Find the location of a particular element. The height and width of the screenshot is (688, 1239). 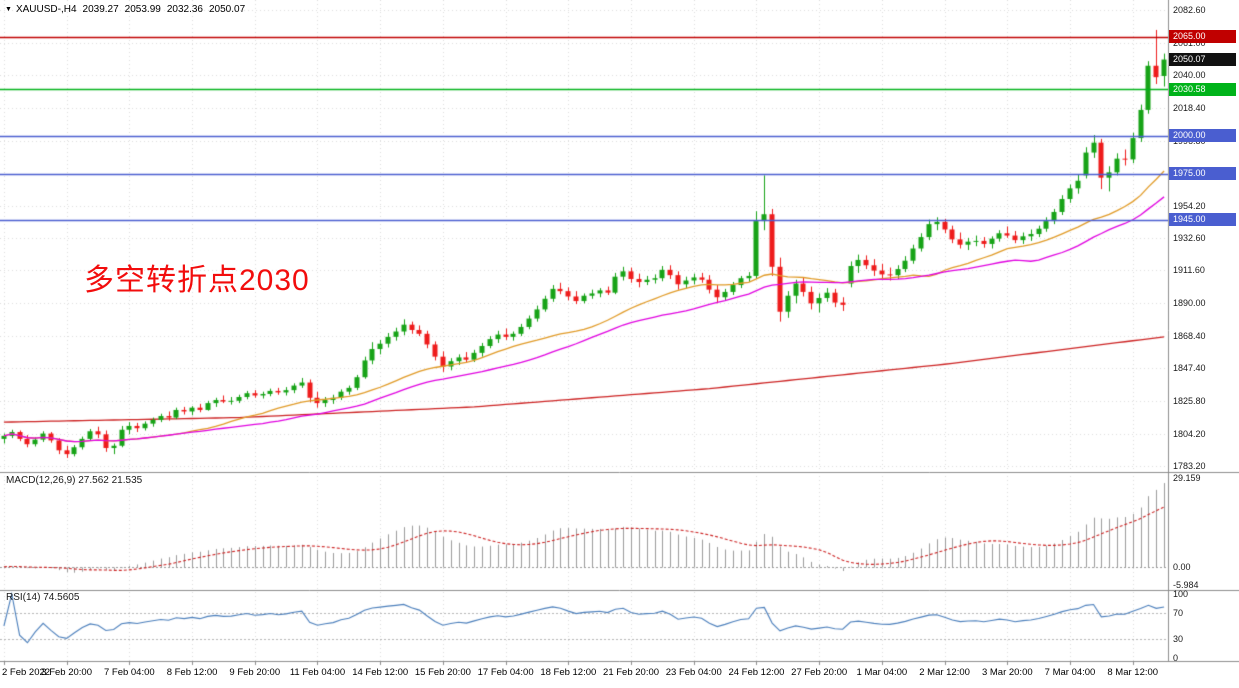

price-axis-label: 1825.80 is located at coordinates (1189, 401).